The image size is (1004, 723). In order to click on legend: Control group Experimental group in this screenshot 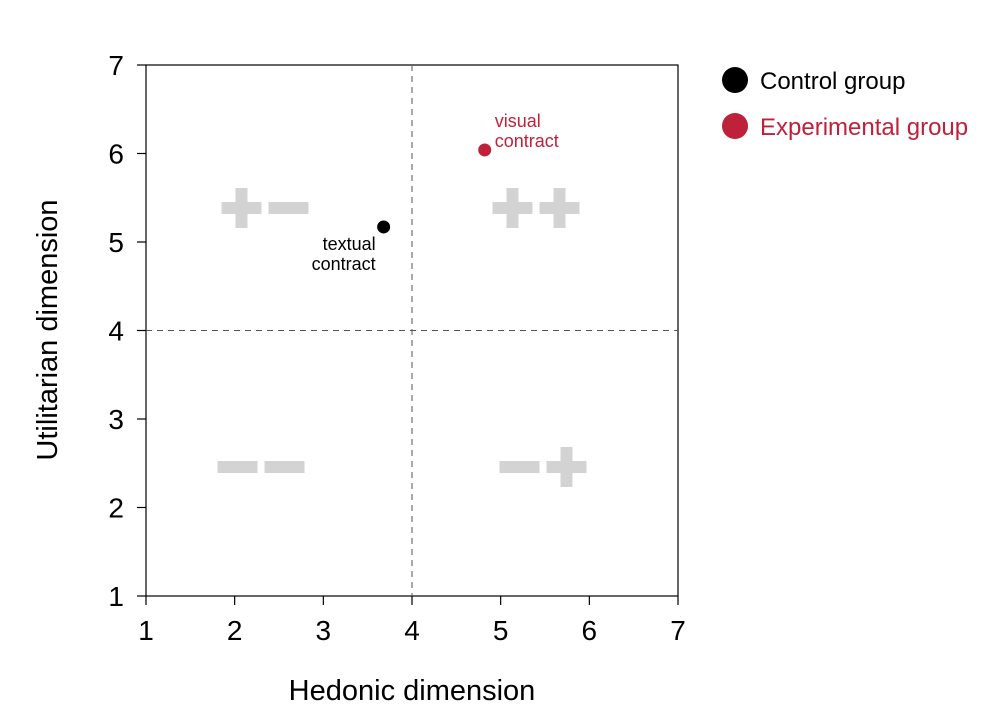, I will do `click(845, 104)`.